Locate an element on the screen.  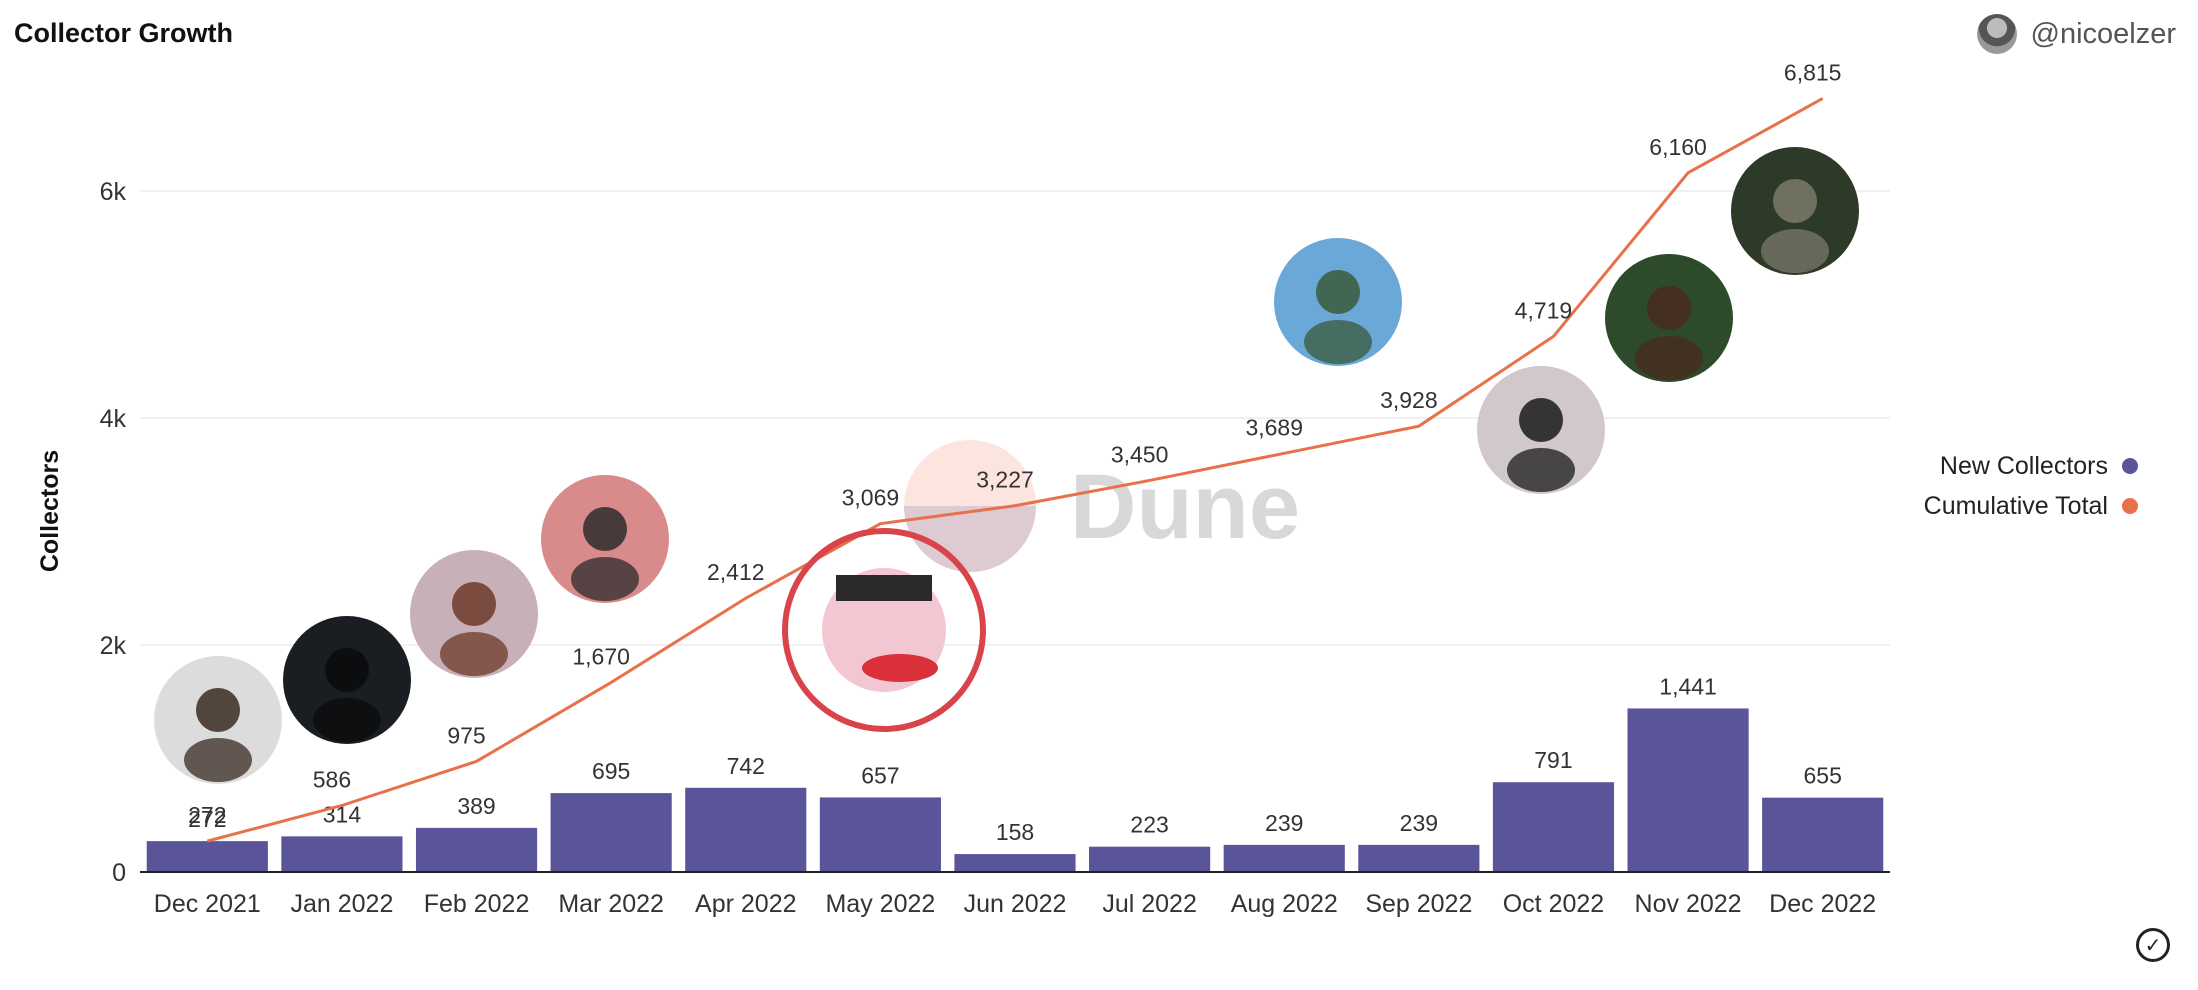
y-axis-title: Collectors is located at coordinates (50, 511).